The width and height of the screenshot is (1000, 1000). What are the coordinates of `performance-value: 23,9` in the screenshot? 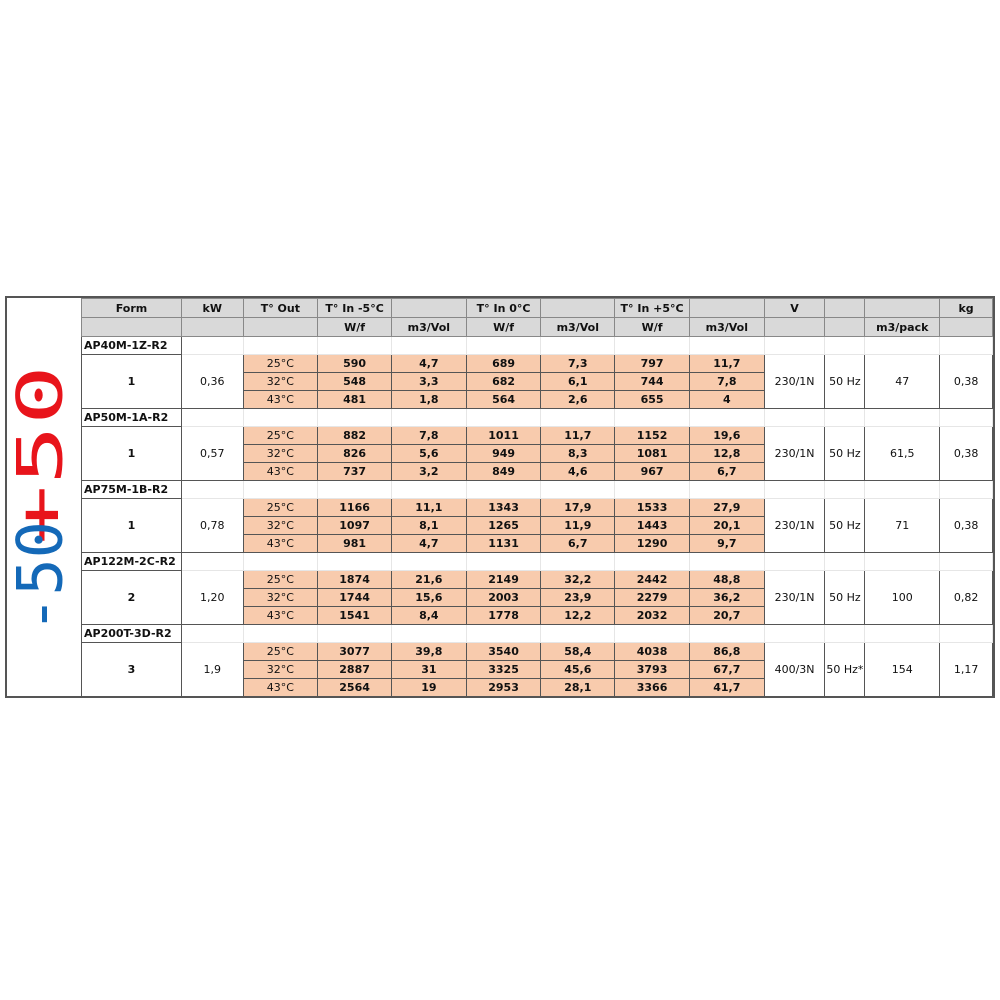 It's located at (578, 597).